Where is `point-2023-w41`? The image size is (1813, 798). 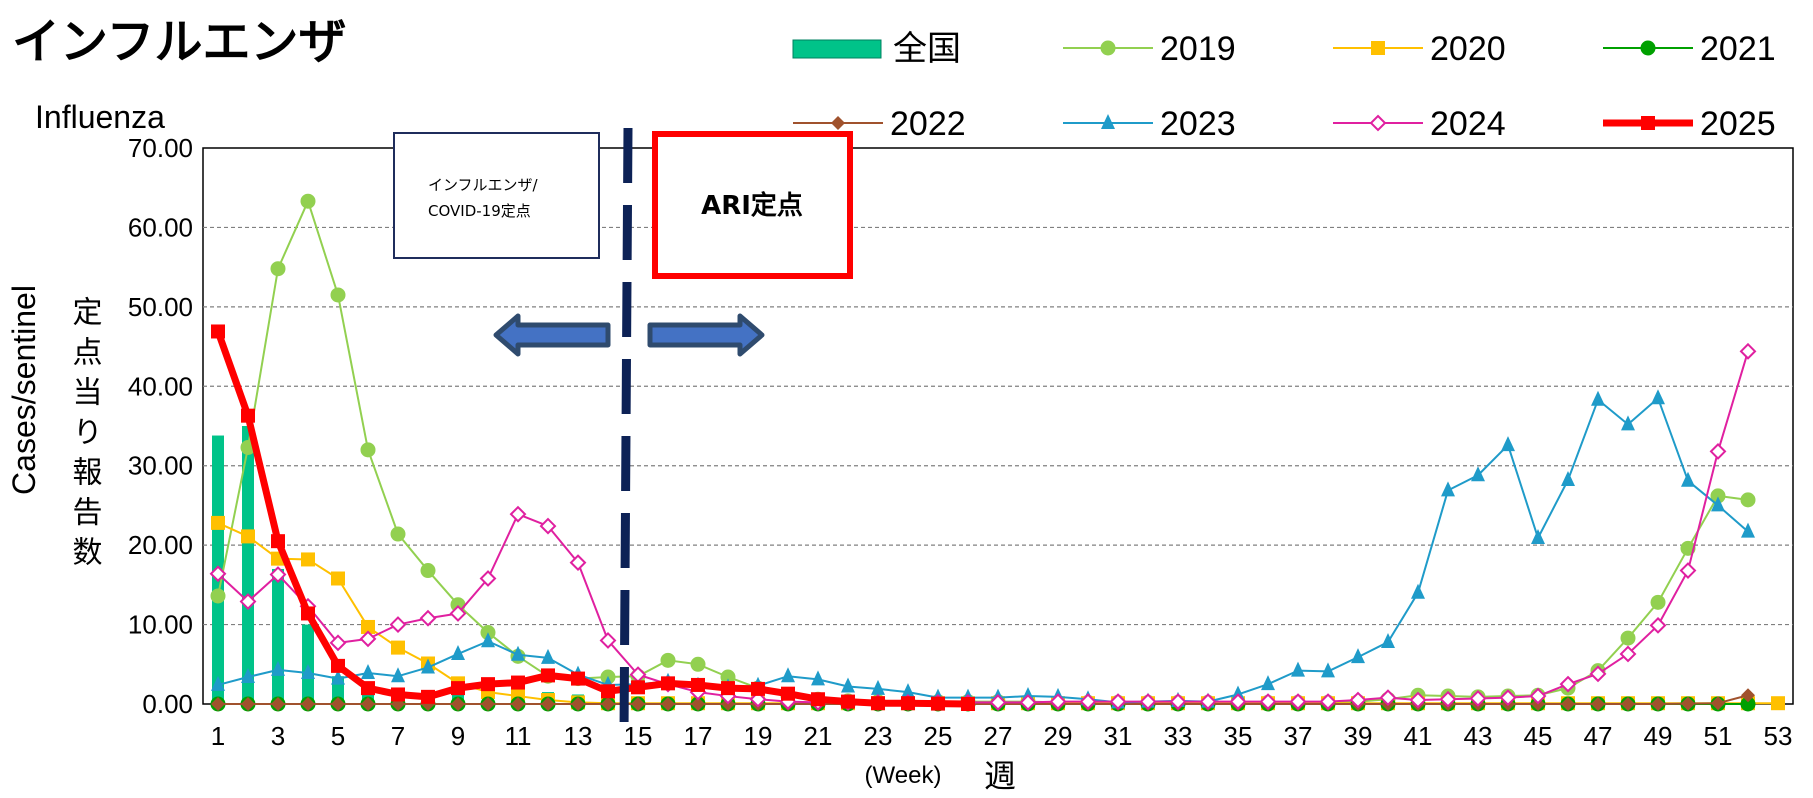 point-2023-w41 is located at coordinates (1418, 591).